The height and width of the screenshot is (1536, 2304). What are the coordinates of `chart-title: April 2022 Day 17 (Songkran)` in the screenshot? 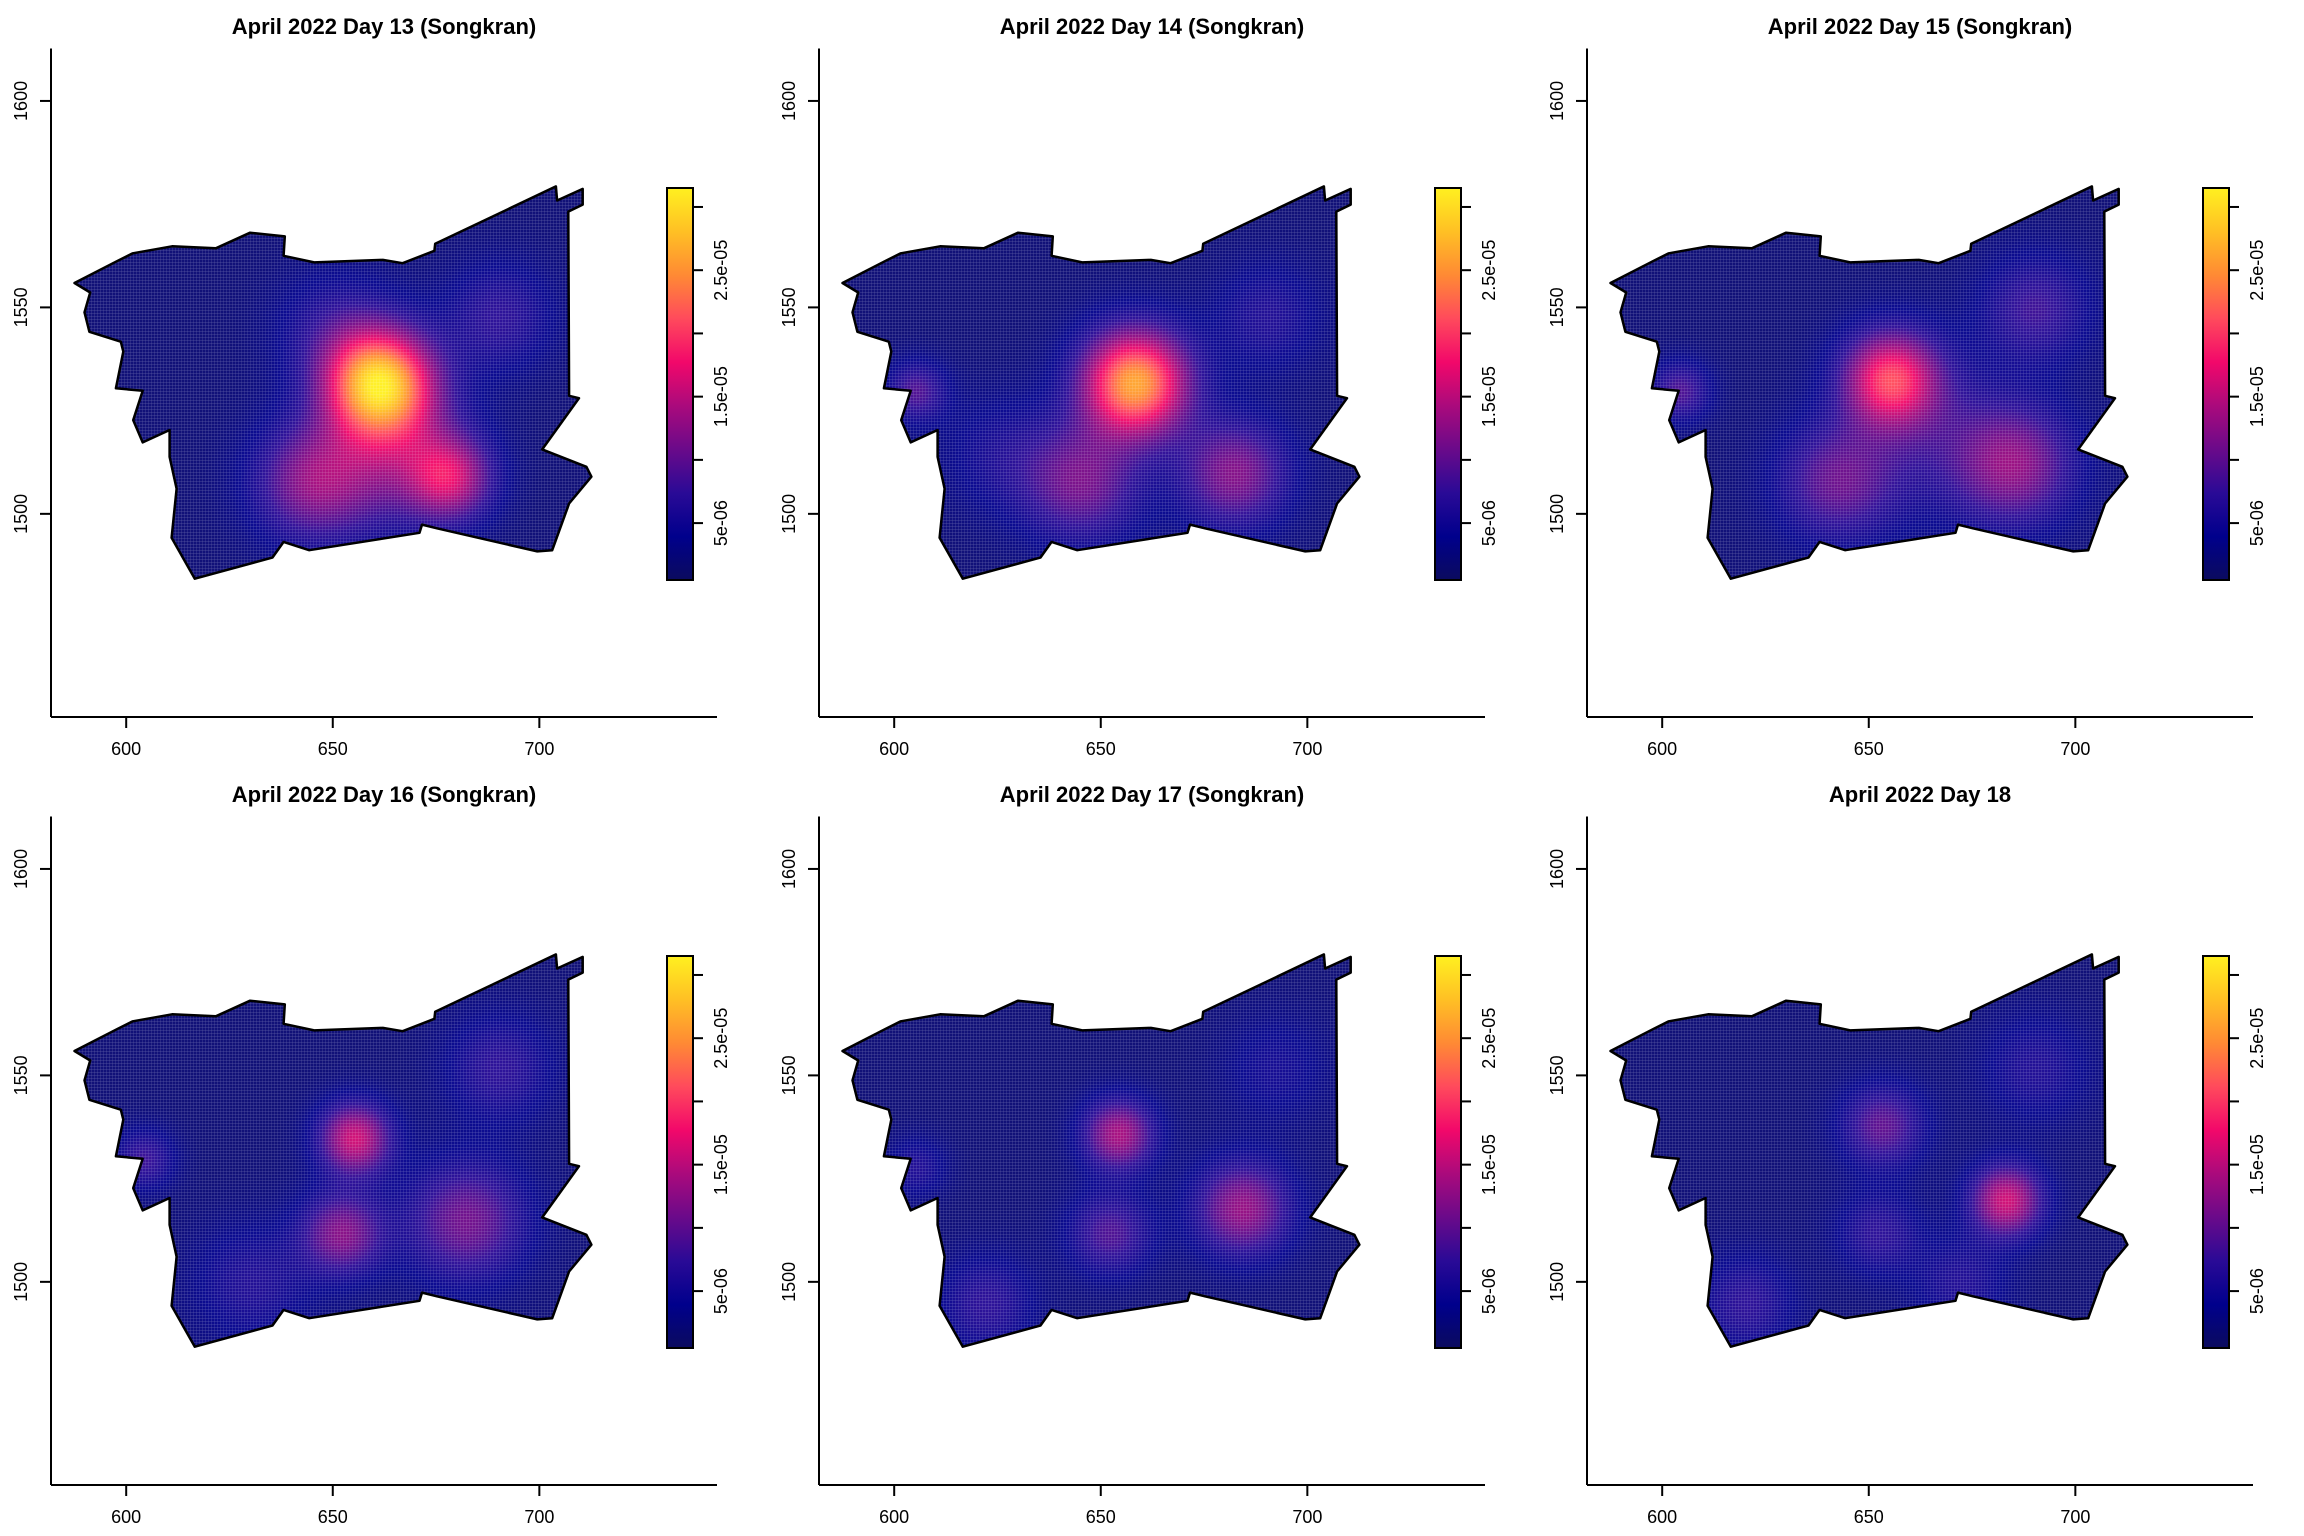 It's located at (1152, 794).